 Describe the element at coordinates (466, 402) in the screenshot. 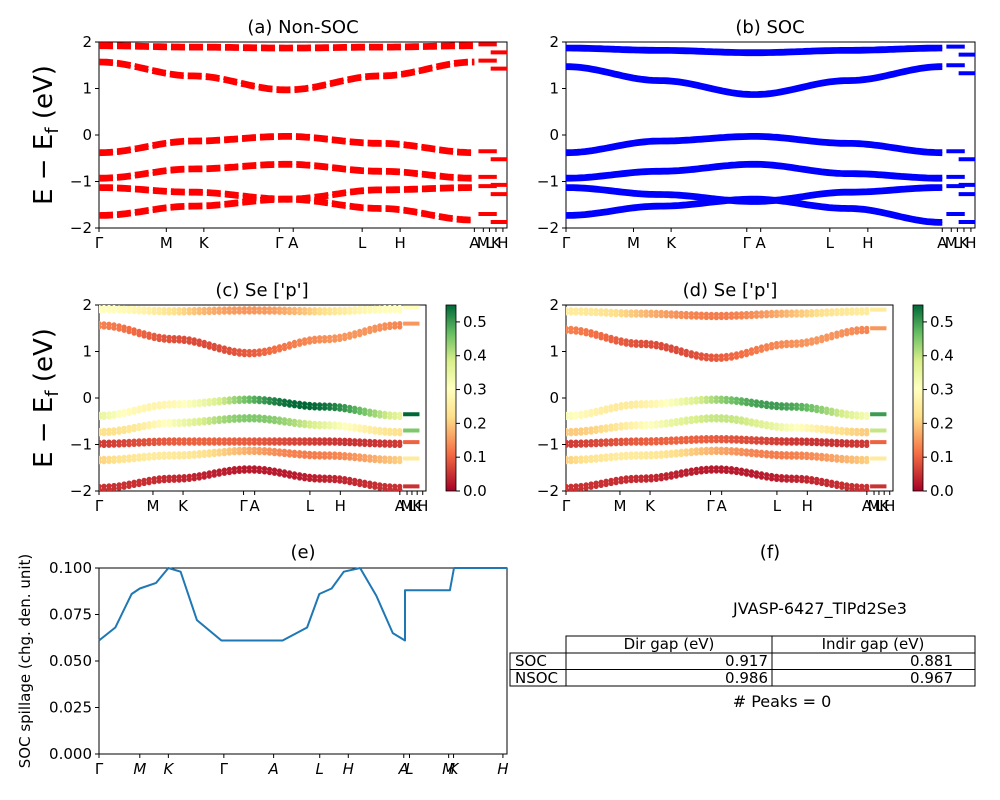

I see `colorbar-c: 0.5 0.4 0.3 0.2 0.1 0.0` at that location.